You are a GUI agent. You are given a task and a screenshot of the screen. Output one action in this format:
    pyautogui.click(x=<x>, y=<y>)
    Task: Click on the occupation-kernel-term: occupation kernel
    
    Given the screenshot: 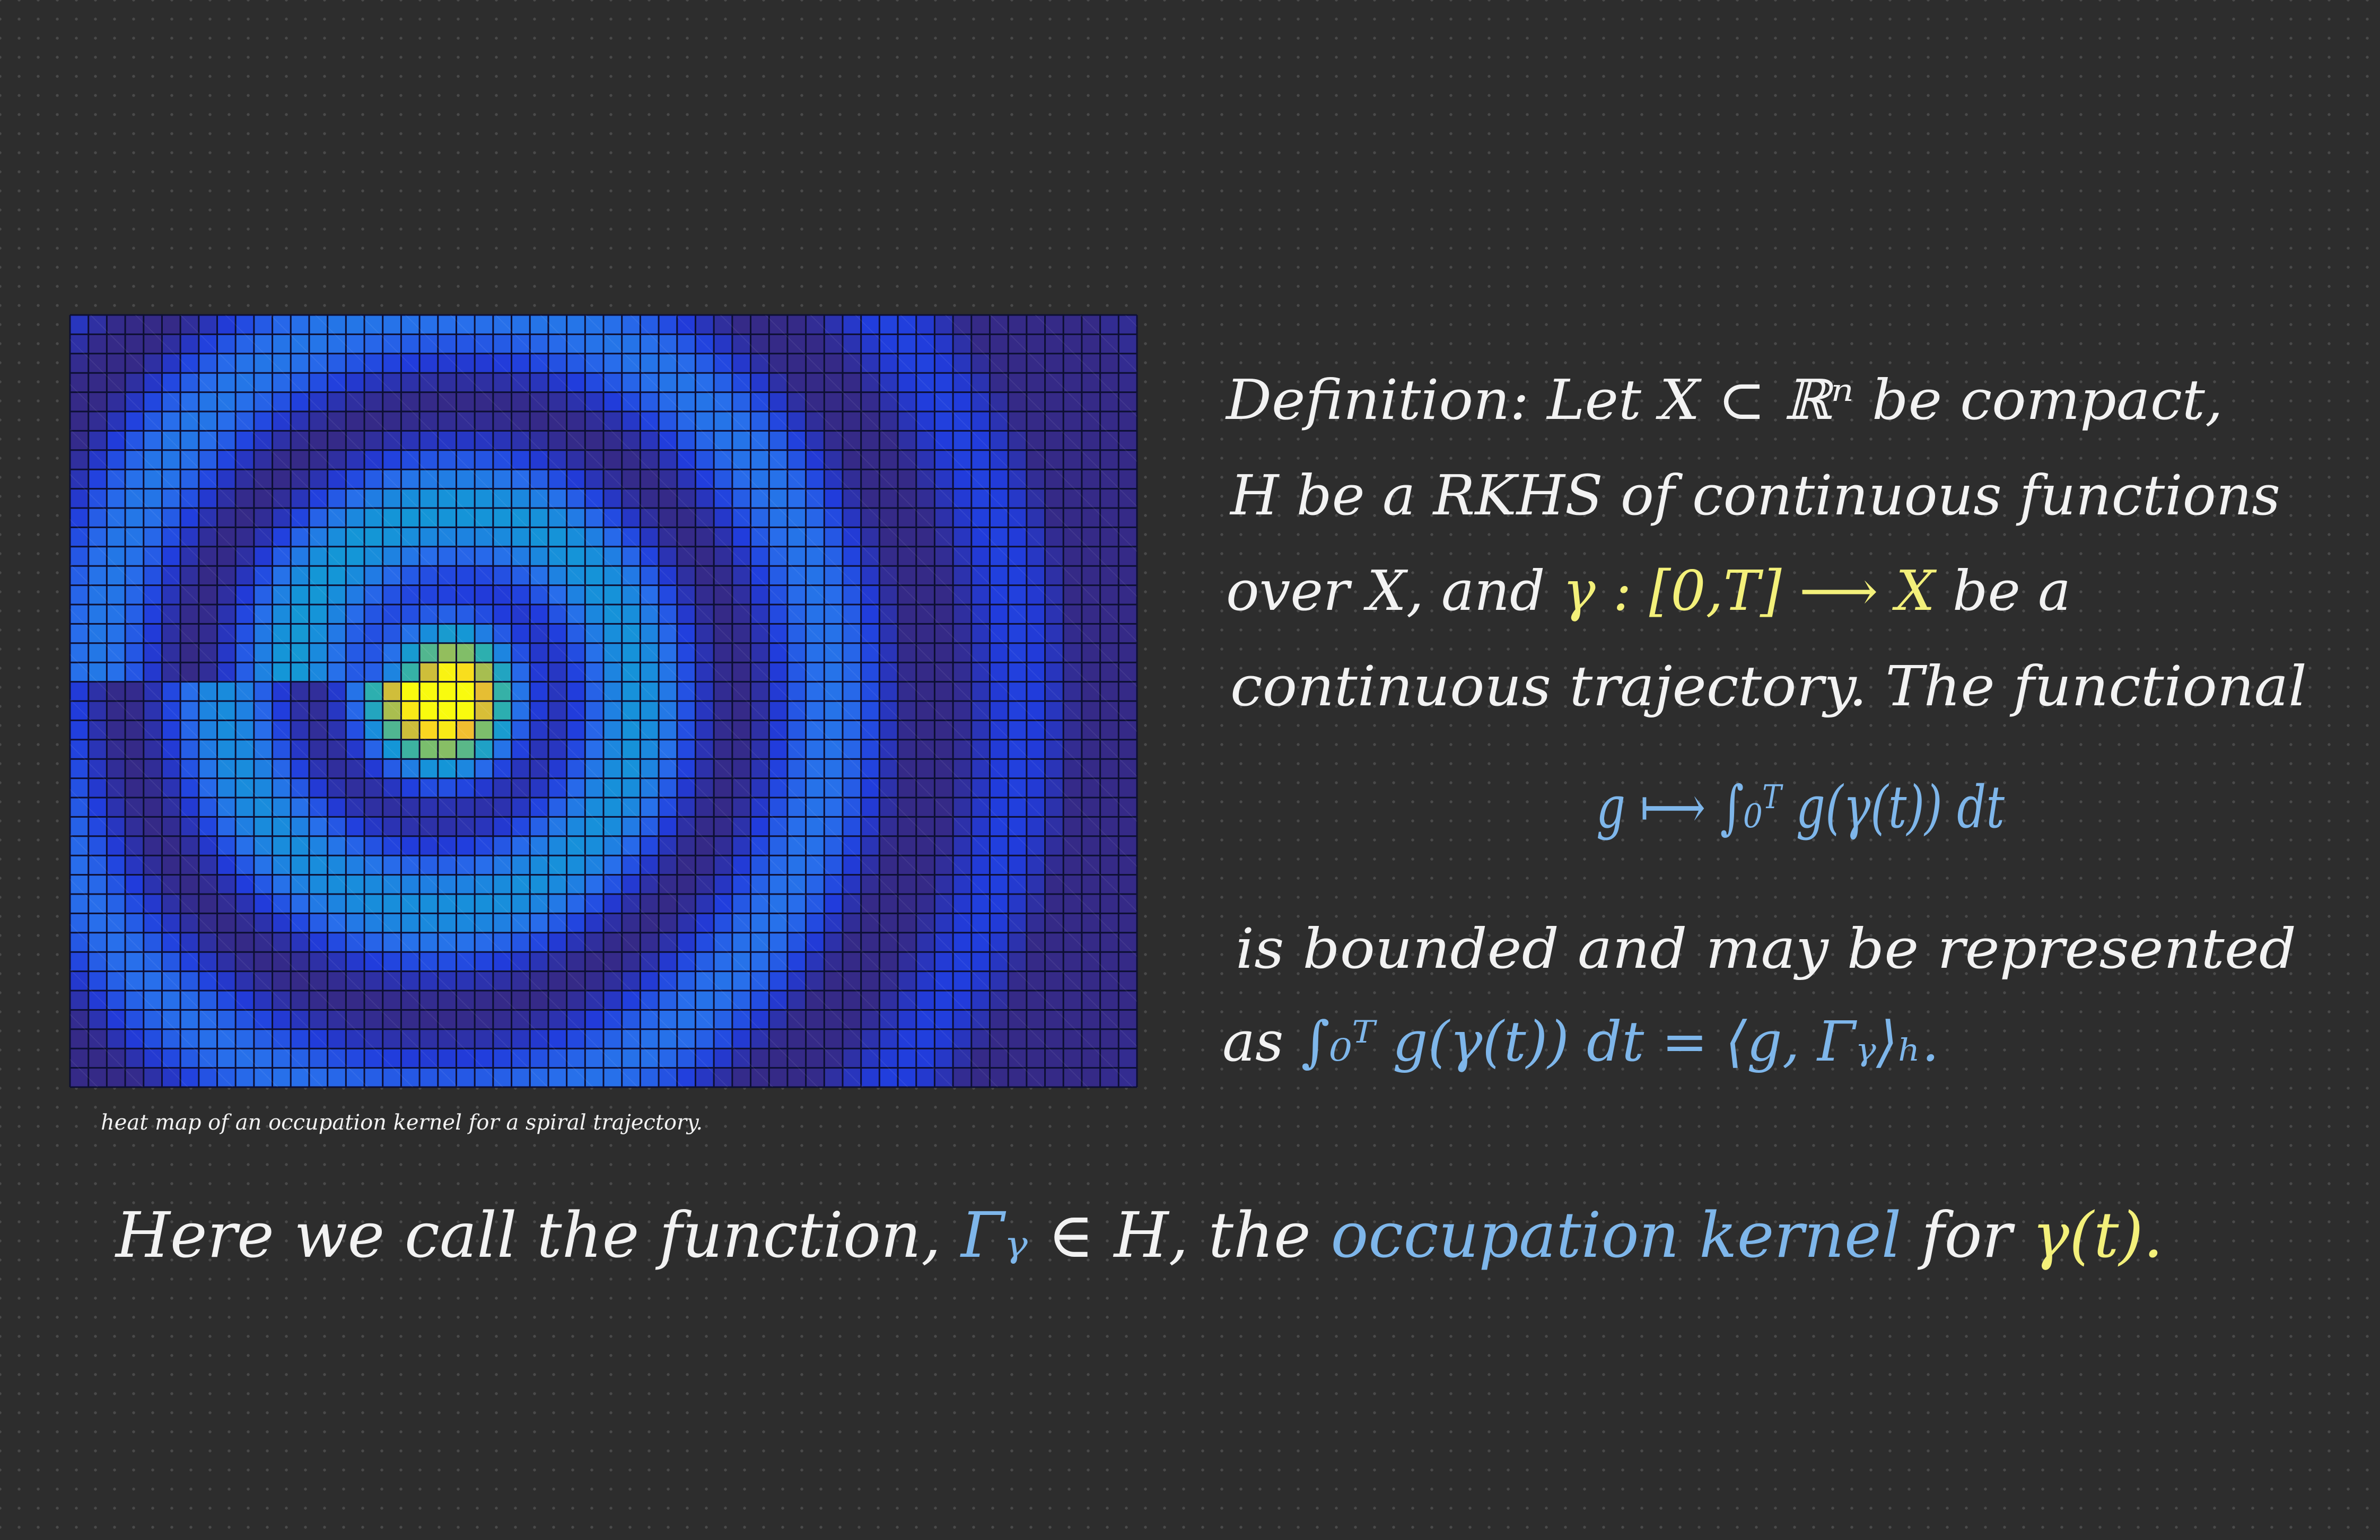 What is the action you would take?
    pyautogui.click(x=1616, y=1235)
    